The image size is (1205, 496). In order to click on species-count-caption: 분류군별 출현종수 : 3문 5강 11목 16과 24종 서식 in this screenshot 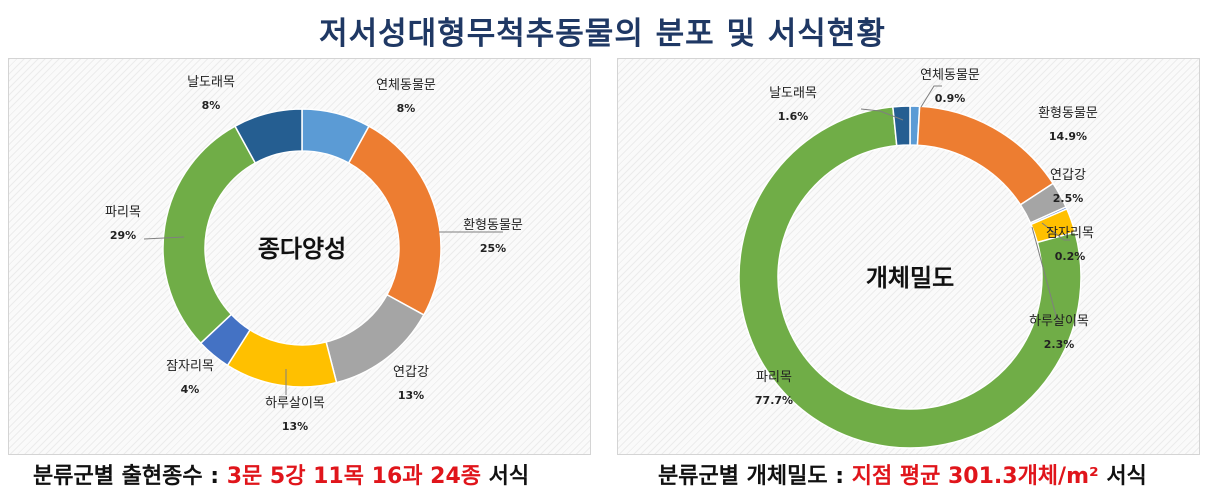, I will do `click(281, 474)`.